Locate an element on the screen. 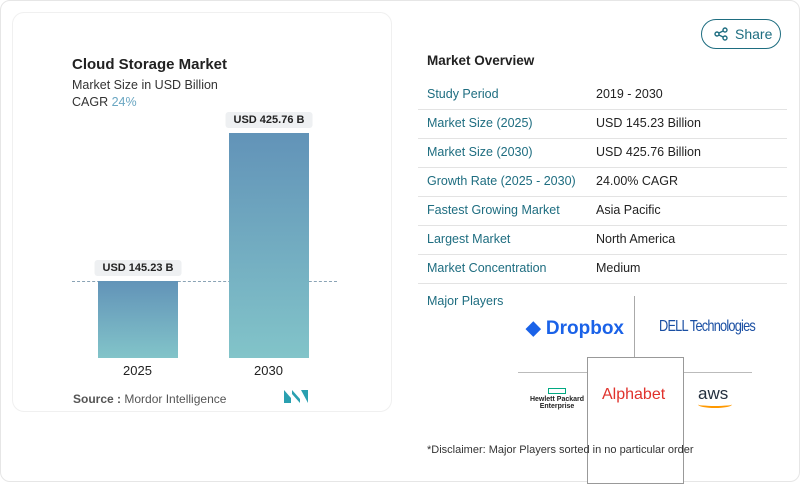  overview-row: Market Concentration Medium is located at coordinates (602, 269).